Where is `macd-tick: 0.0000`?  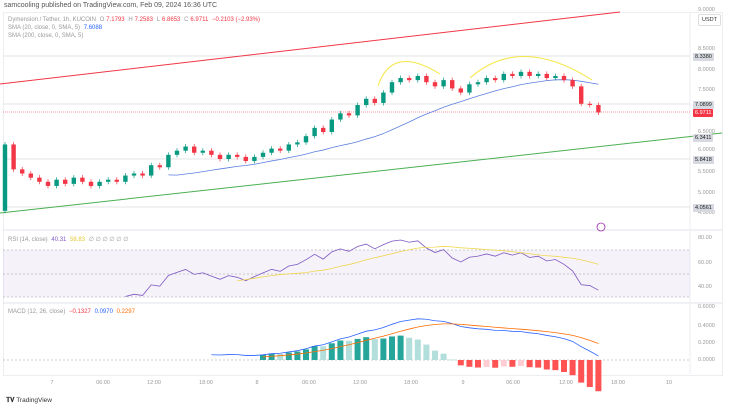 macd-tick: 0.0000 is located at coordinates (706, 360).